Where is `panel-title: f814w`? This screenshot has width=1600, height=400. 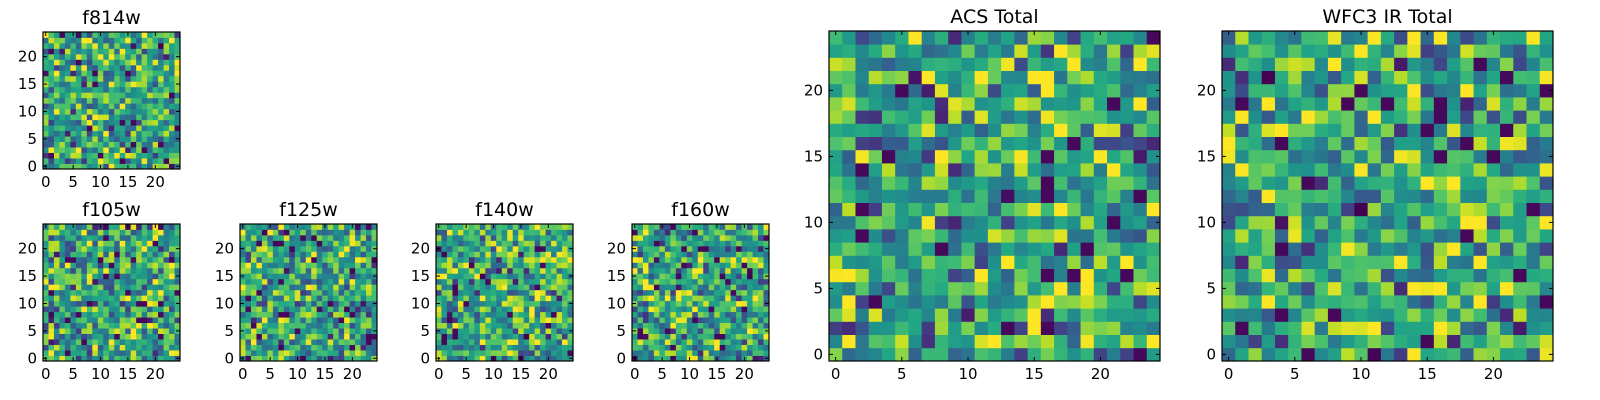
panel-title: f814w is located at coordinates (111, 18).